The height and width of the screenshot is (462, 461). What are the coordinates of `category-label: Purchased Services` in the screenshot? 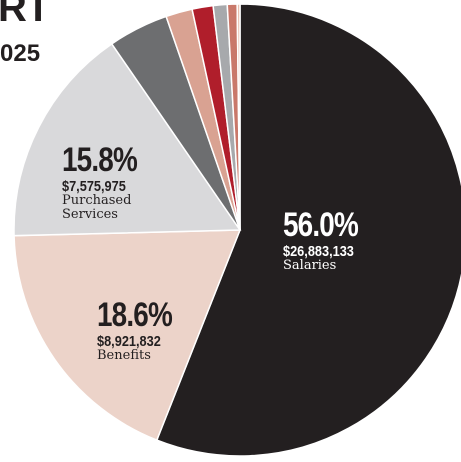 It's located at (97, 208).